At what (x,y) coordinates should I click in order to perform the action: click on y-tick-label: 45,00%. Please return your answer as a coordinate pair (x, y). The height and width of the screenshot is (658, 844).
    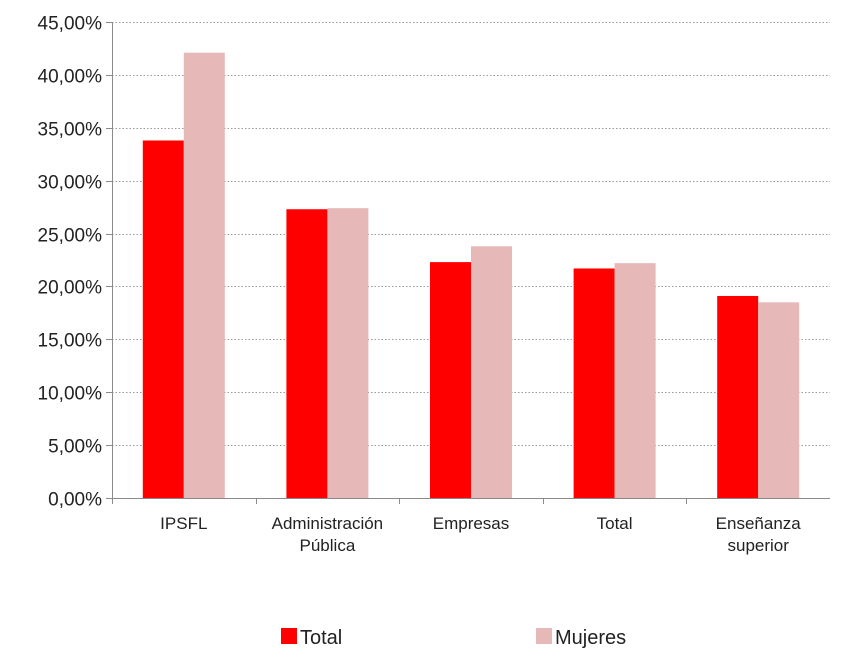
    Looking at the image, I should click on (70, 24).